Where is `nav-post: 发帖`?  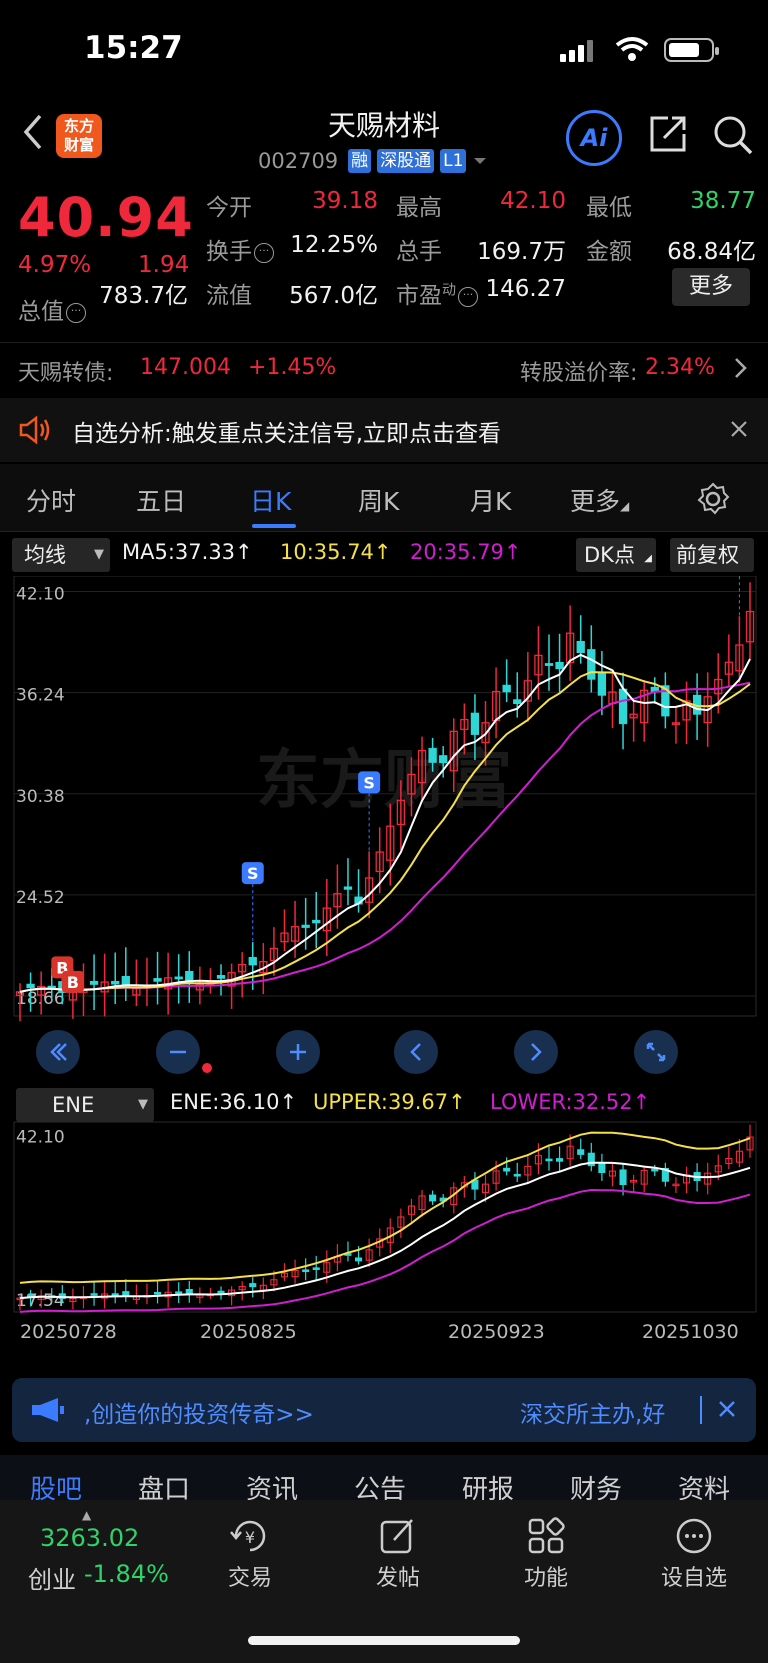 nav-post: 发帖 is located at coordinates (398, 1554).